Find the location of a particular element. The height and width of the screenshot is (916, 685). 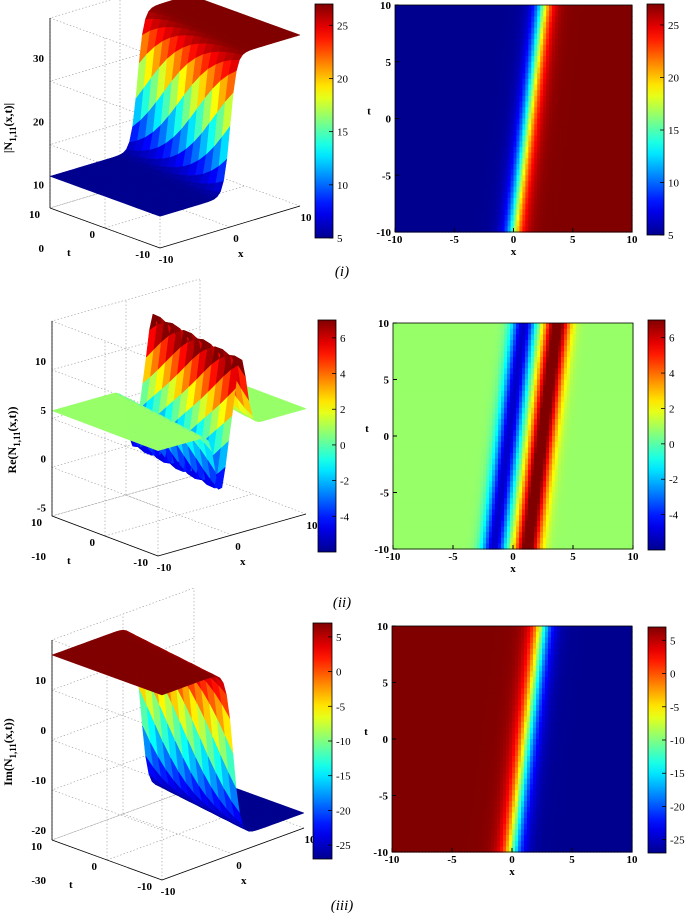

density-plot-i-xlabel: x is located at coordinates (514, 252).